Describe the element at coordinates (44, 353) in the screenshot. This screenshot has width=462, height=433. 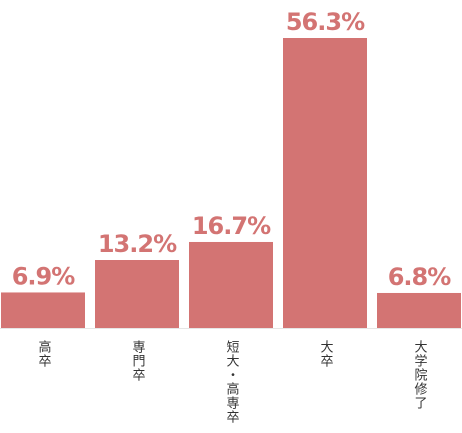
I see `x-tick-label: 高卒` at that location.